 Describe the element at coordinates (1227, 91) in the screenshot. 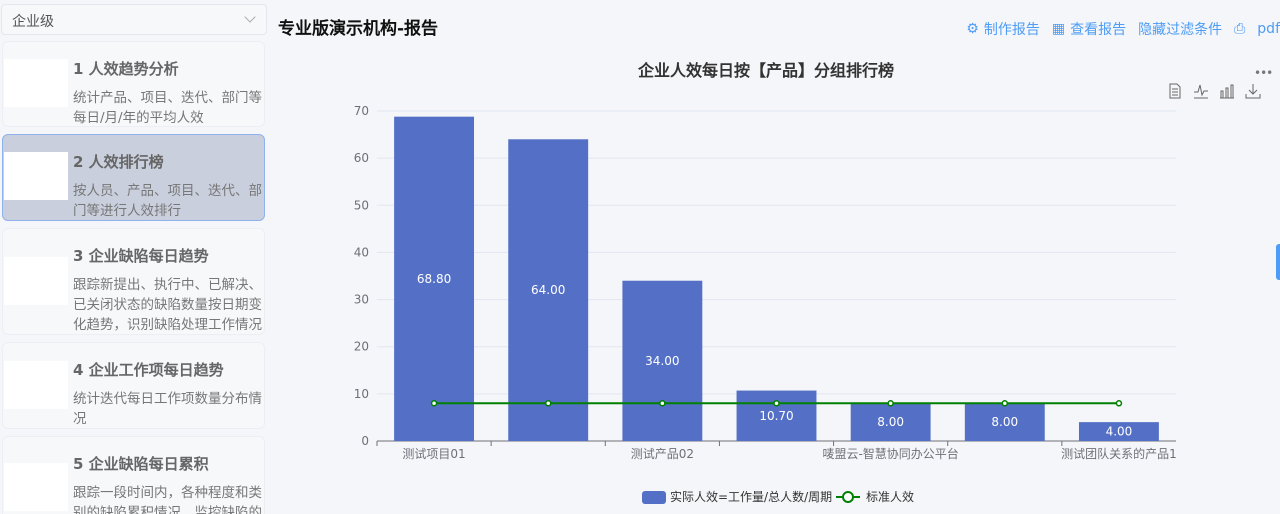

I see `bar-chart-icon` at that location.